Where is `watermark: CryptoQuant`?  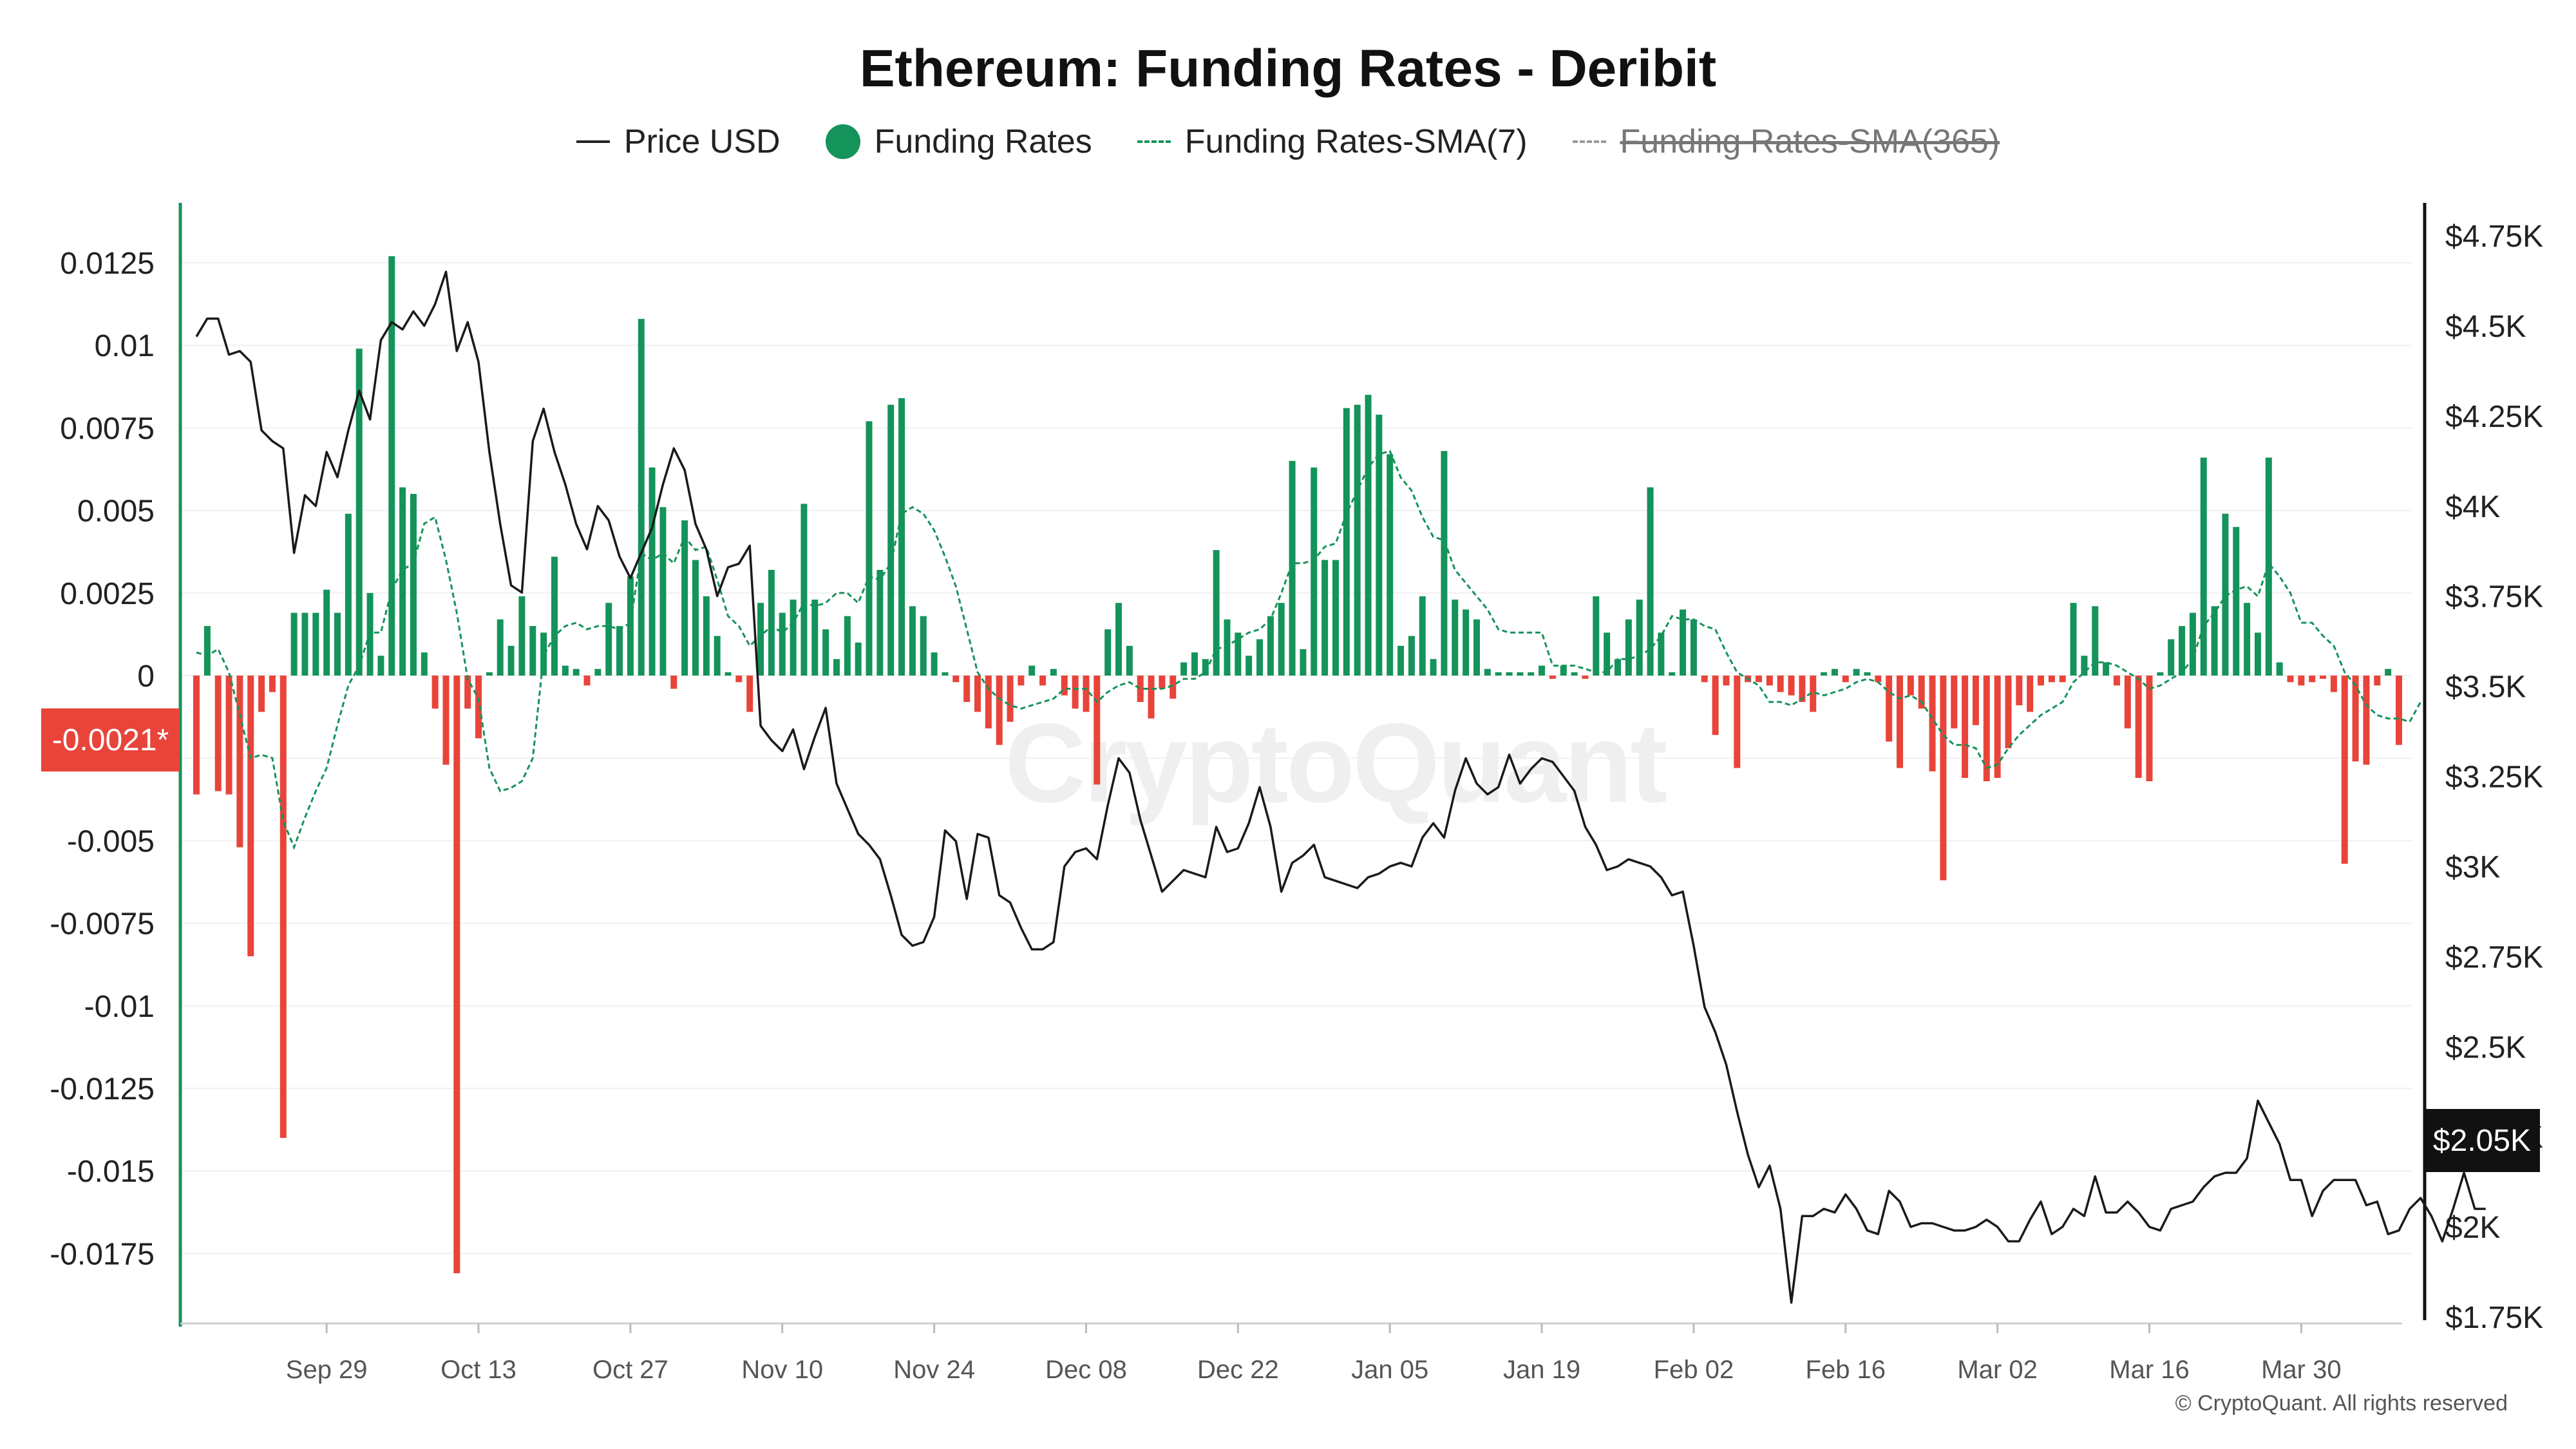 watermark: CryptoQuant is located at coordinates (1336, 763).